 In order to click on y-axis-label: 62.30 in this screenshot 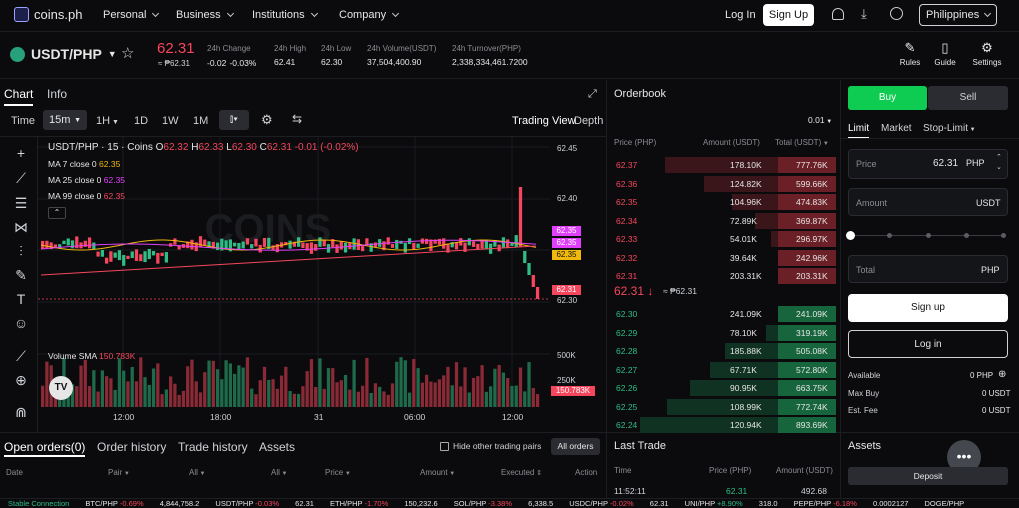, I will do `click(567, 300)`.